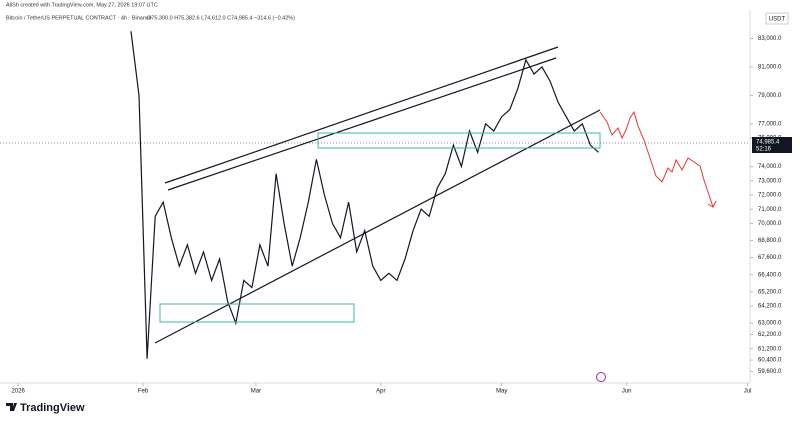  What do you see at coordinates (770, 349) in the screenshot?
I see `y-tick-label: 61,200.0` at bounding box center [770, 349].